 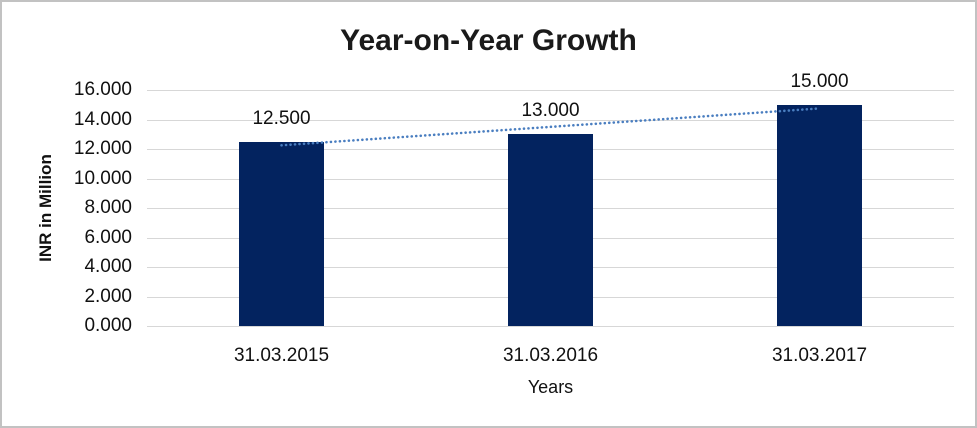 I want to click on chart-title: Year-on-Year Growth, so click(x=488, y=40).